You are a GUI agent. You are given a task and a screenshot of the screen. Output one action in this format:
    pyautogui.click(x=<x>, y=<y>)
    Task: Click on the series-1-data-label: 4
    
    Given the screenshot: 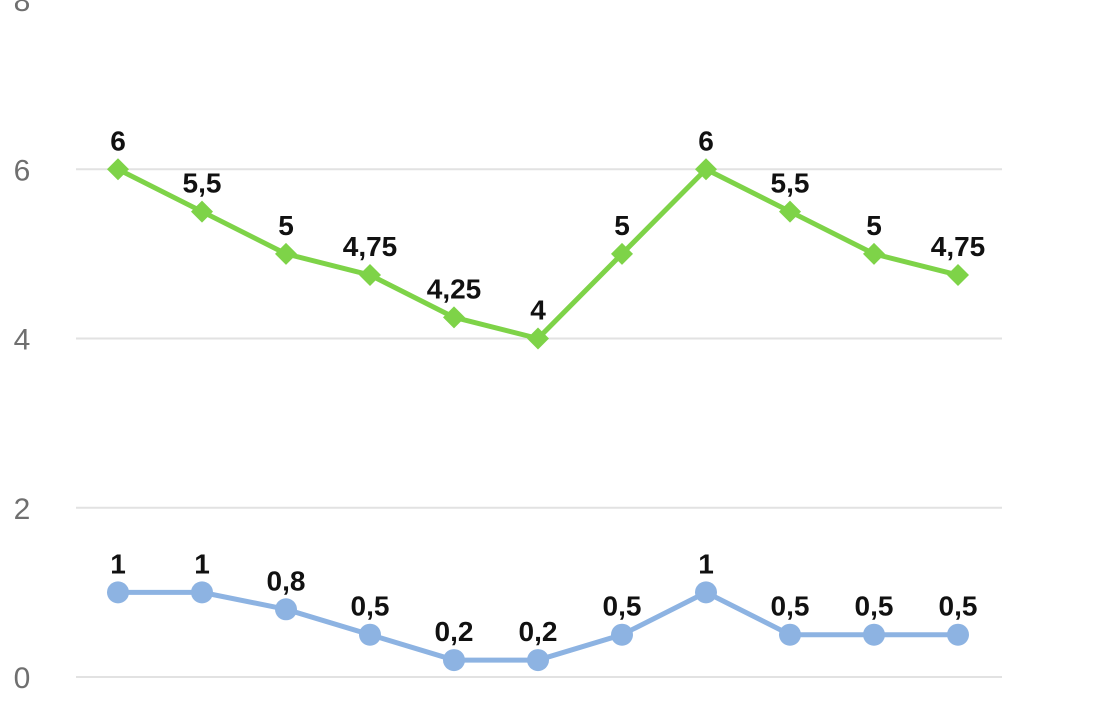 What is the action you would take?
    pyautogui.click(x=538, y=310)
    